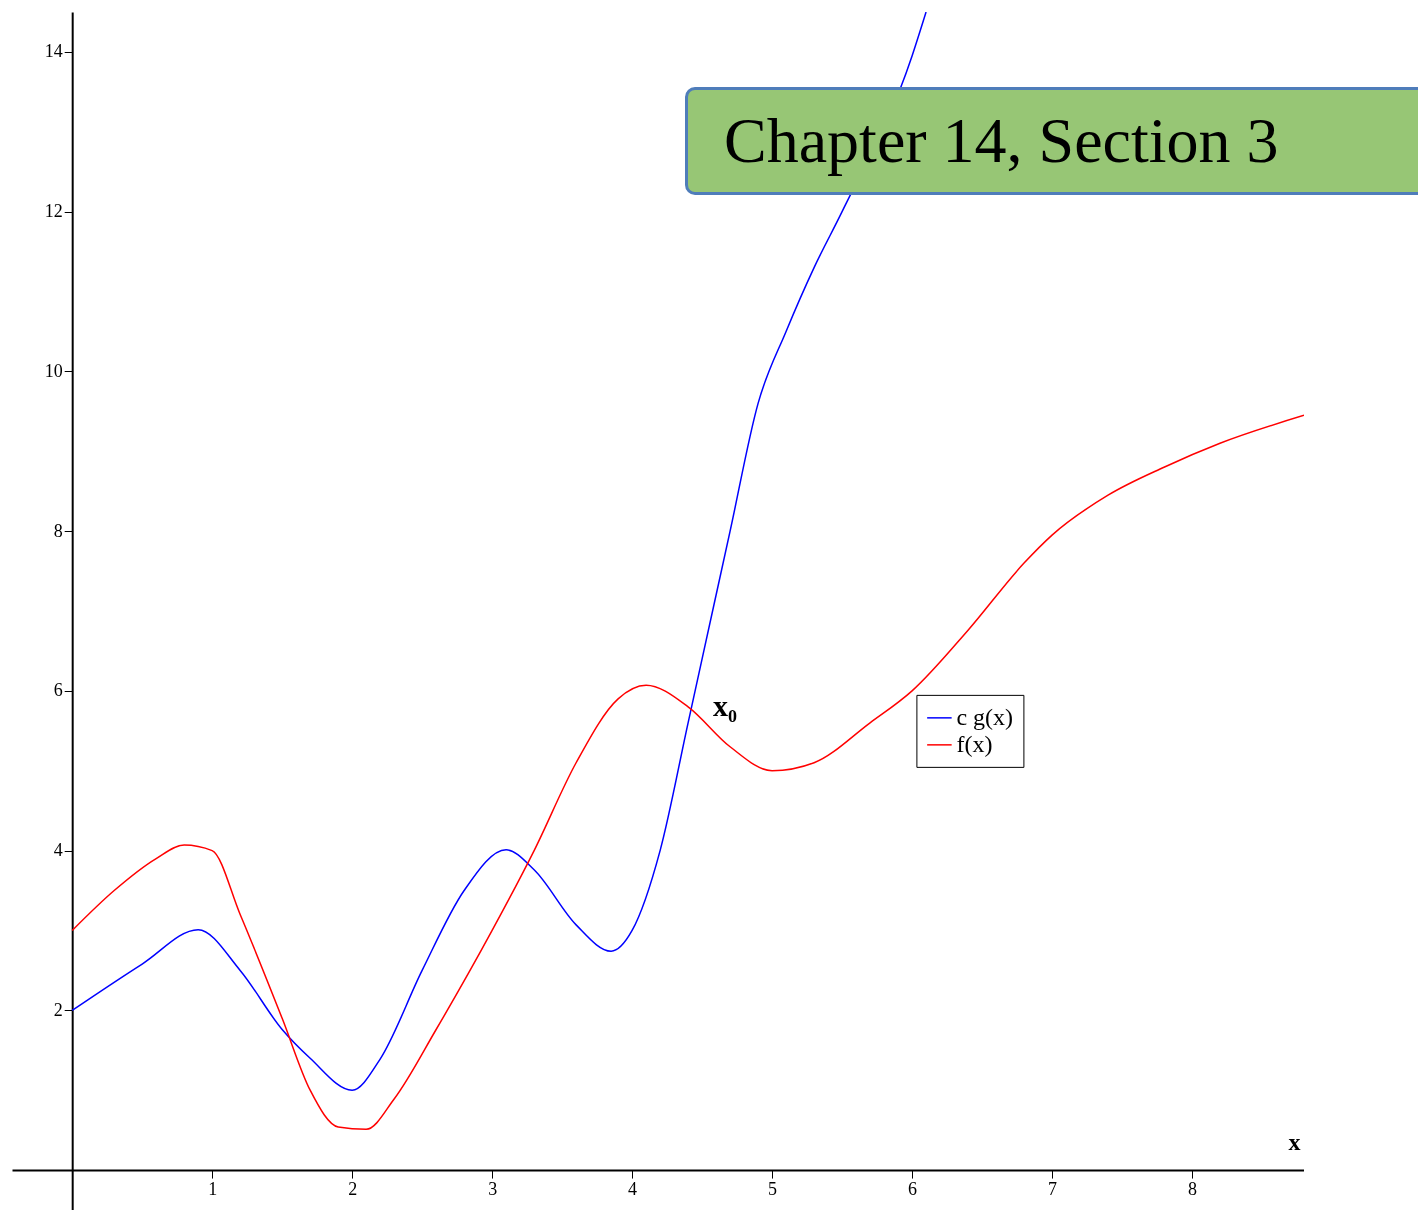 The width and height of the screenshot is (1418, 1213). What do you see at coordinates (913, 1188) in the screenshot?
I see `x-tick-label: 6` at bounding box center [913, 1188].